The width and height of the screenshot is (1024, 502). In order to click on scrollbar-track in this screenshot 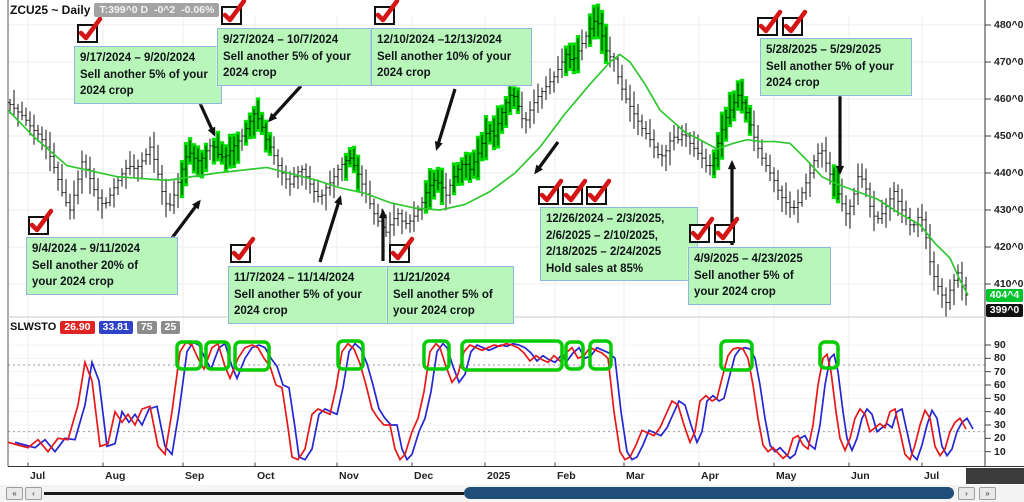, I will do `click(254, 493)`.